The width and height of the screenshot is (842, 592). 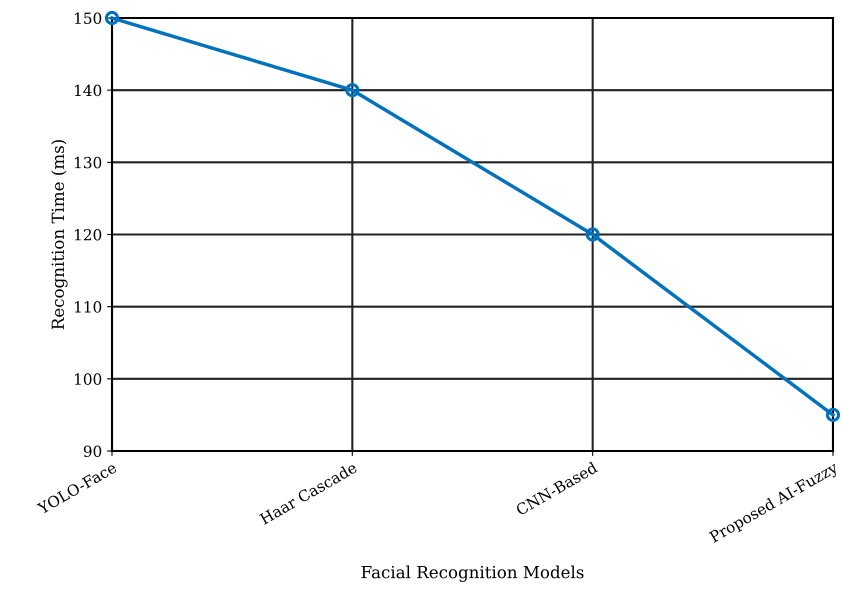 I want to click on y-tick-label: 110, so click(x=88, y=307).